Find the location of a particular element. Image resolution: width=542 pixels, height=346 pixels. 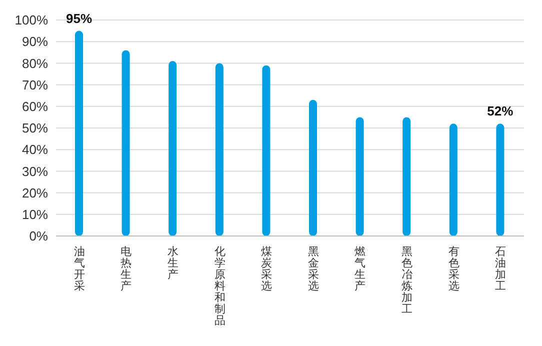

y-tick-label: 40% is located at coordinates (35, 150).